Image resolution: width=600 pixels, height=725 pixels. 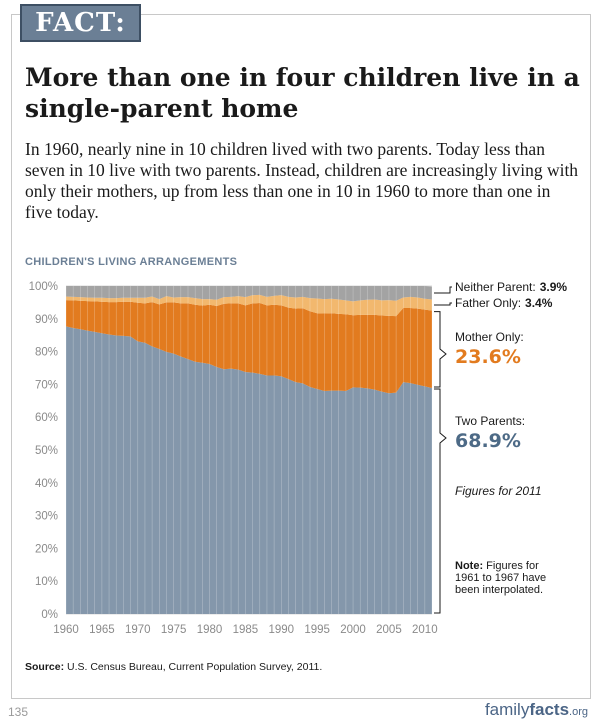 What do you see at coordinates (578, 712) in the screenshot?
I see `brand-tld: .org` at bounding box center [578, 712].